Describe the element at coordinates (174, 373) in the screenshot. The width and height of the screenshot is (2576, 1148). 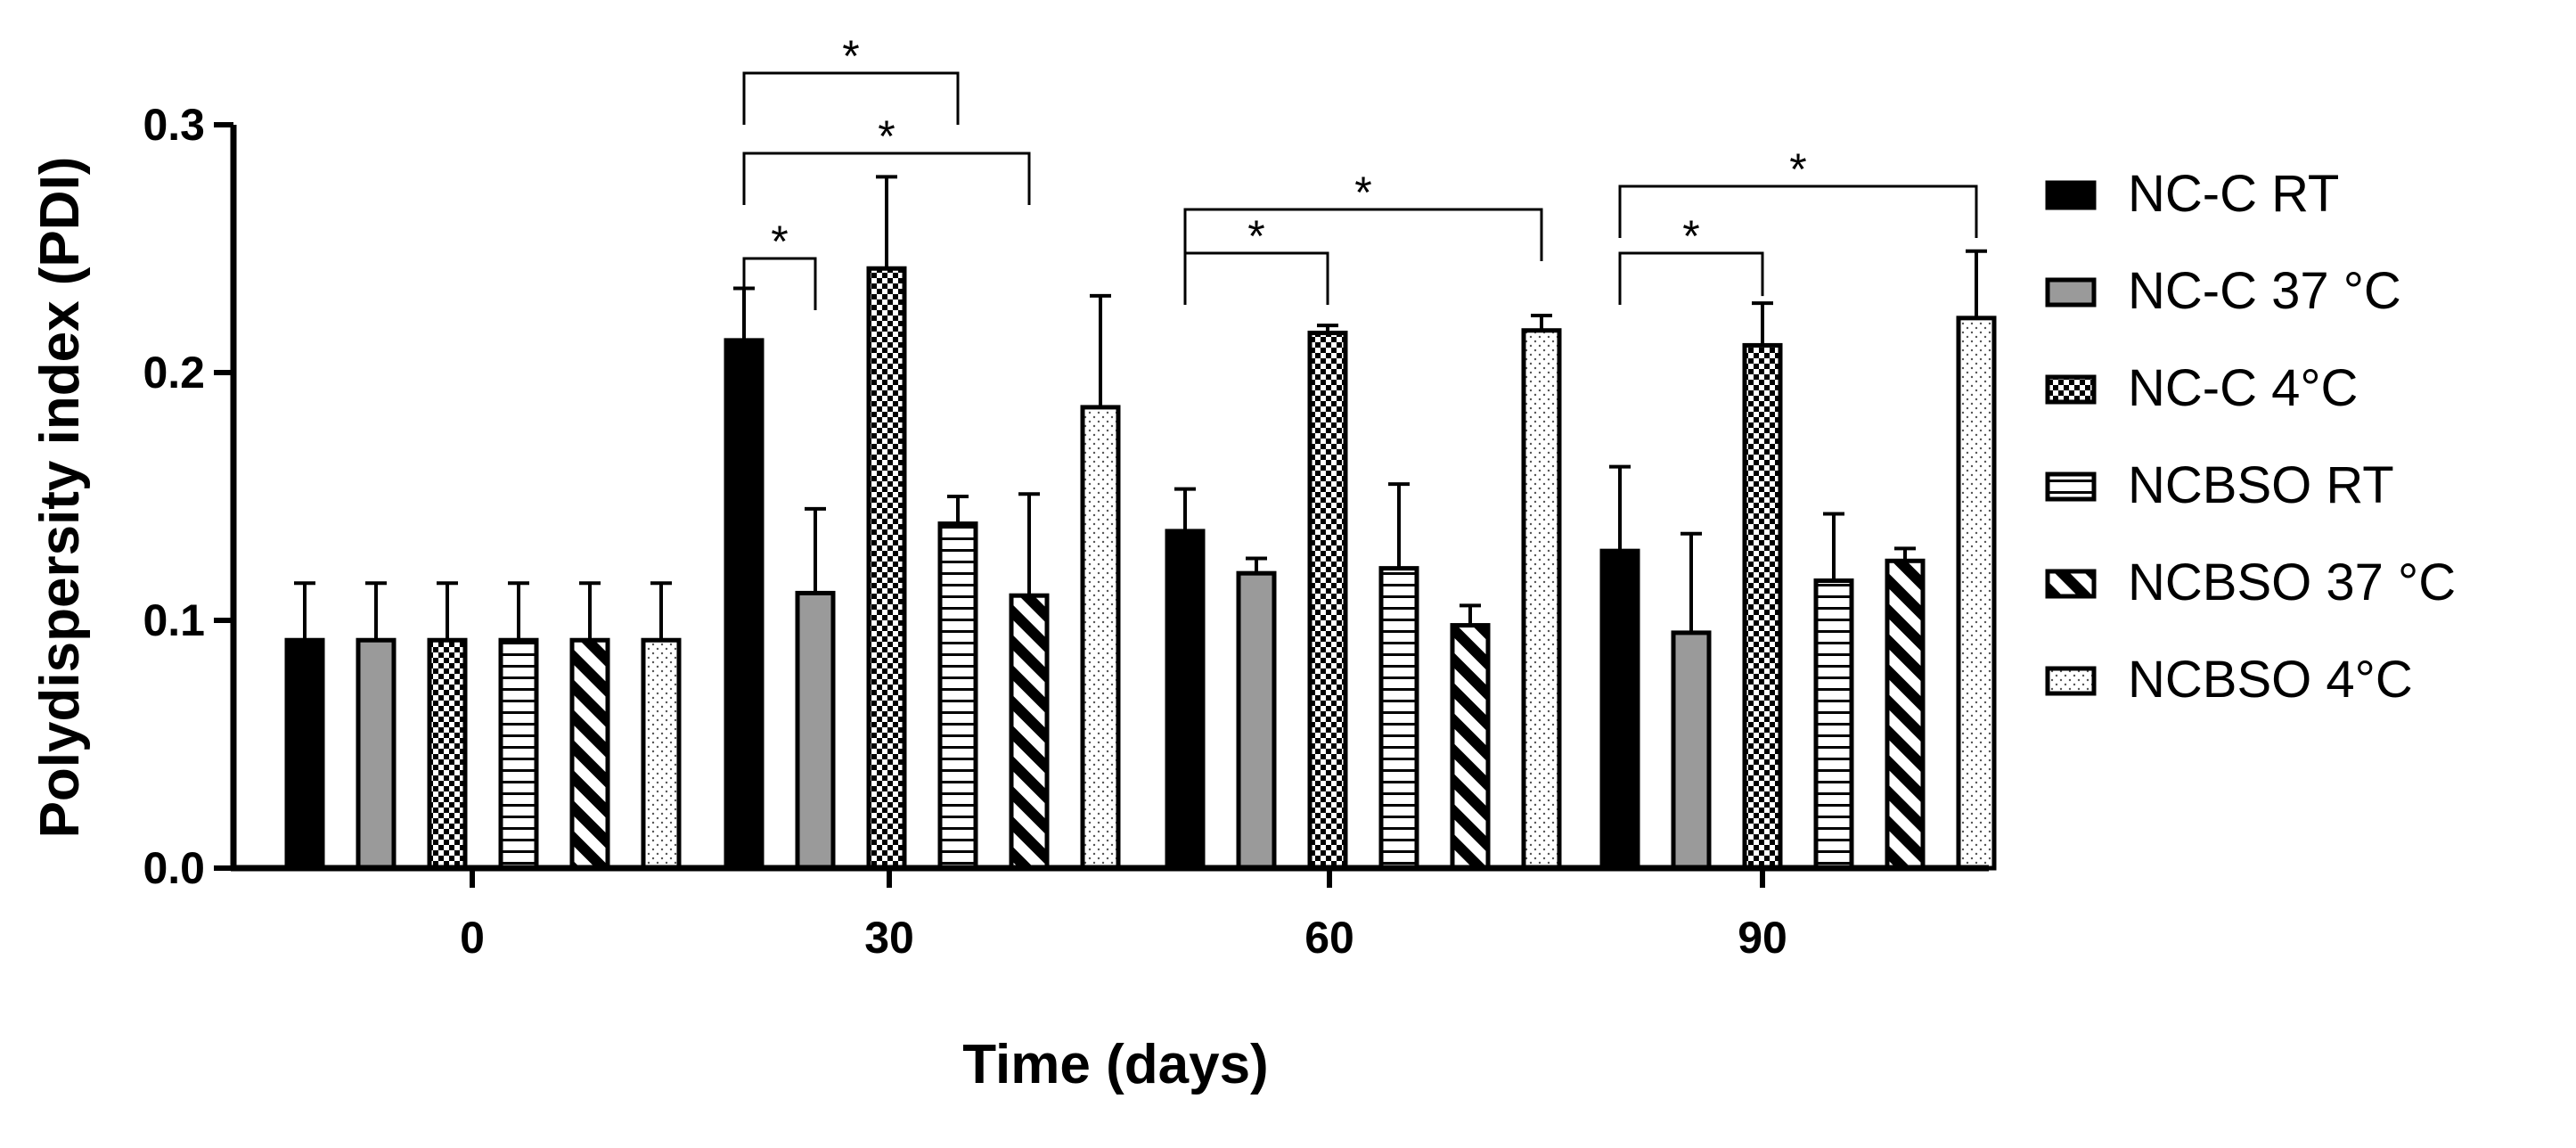
I see `y-tick-label: 0.2` at that location.